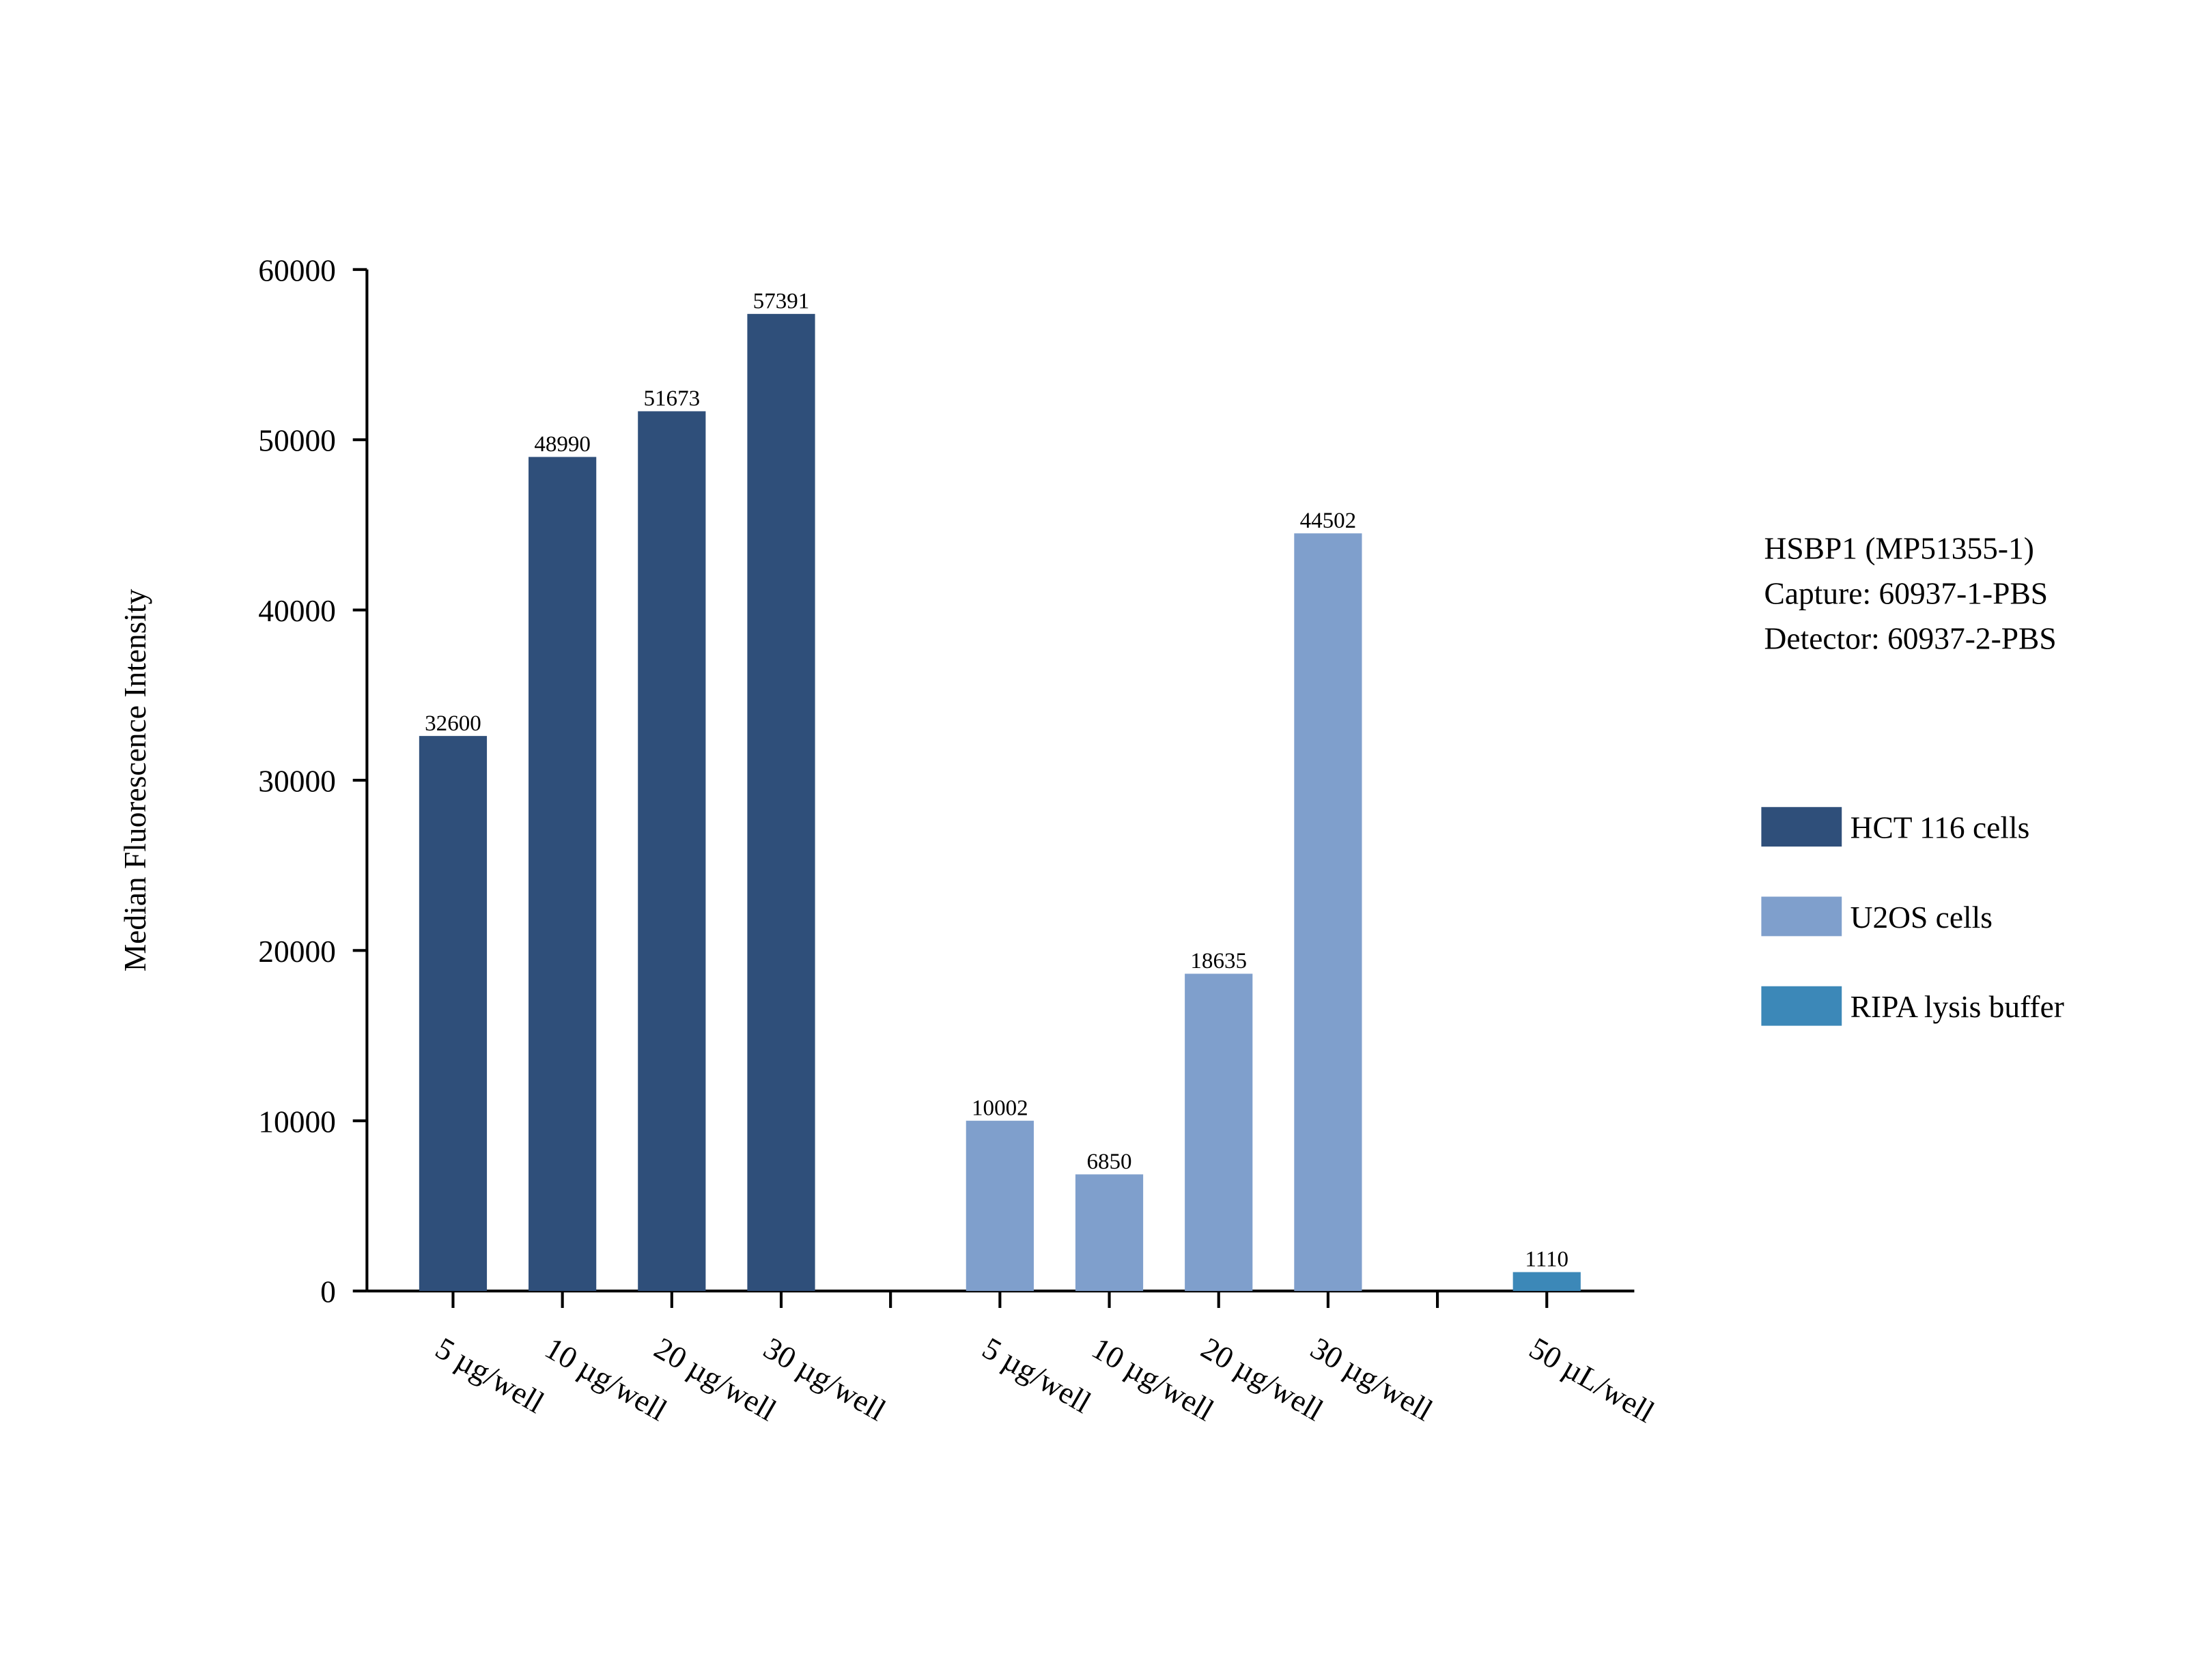 The width and height of the screenshot is (2196, 1680). What do you see at coordinates (1910, 638) in the screenshot?
I see `annotation: Detector: 60937-2-PBS` at bounding box center [1910, 638].